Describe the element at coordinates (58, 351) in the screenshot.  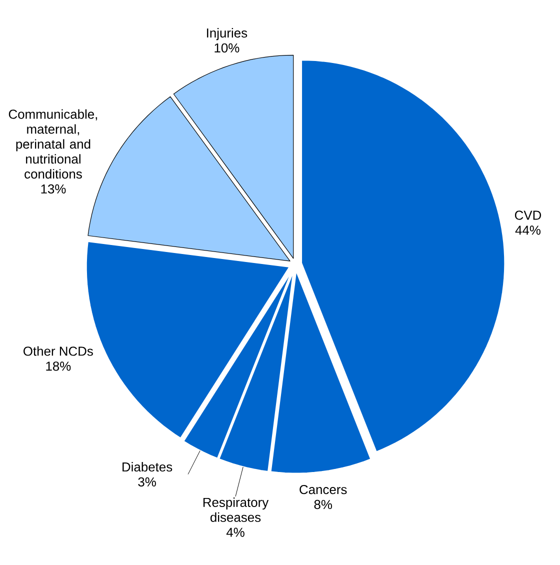
I see `slice-label: Other NCDs` at that location.